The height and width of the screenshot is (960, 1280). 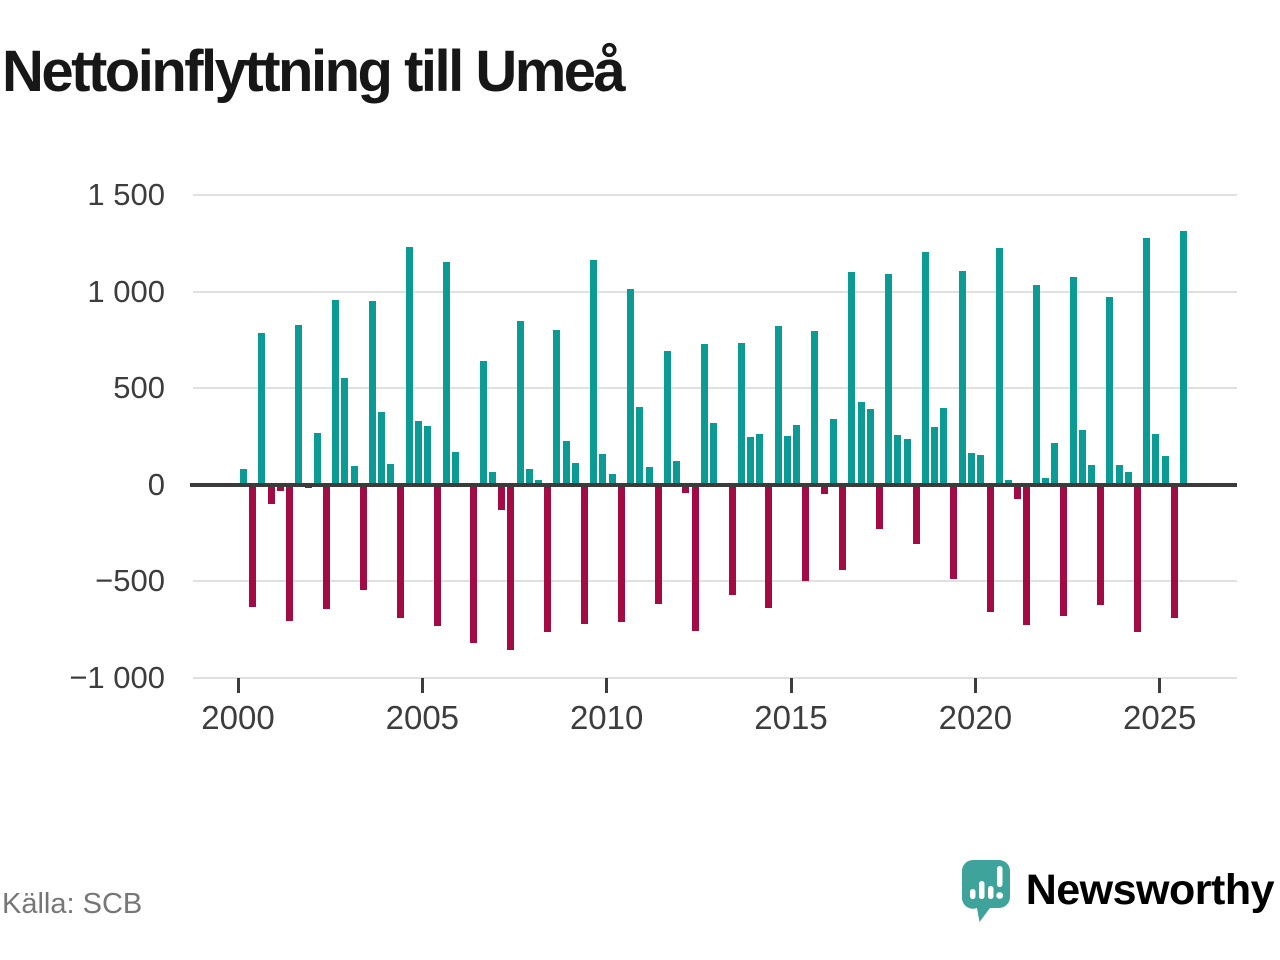 I want to click on bar-2022-Q3, so click(x=1073, y=381).